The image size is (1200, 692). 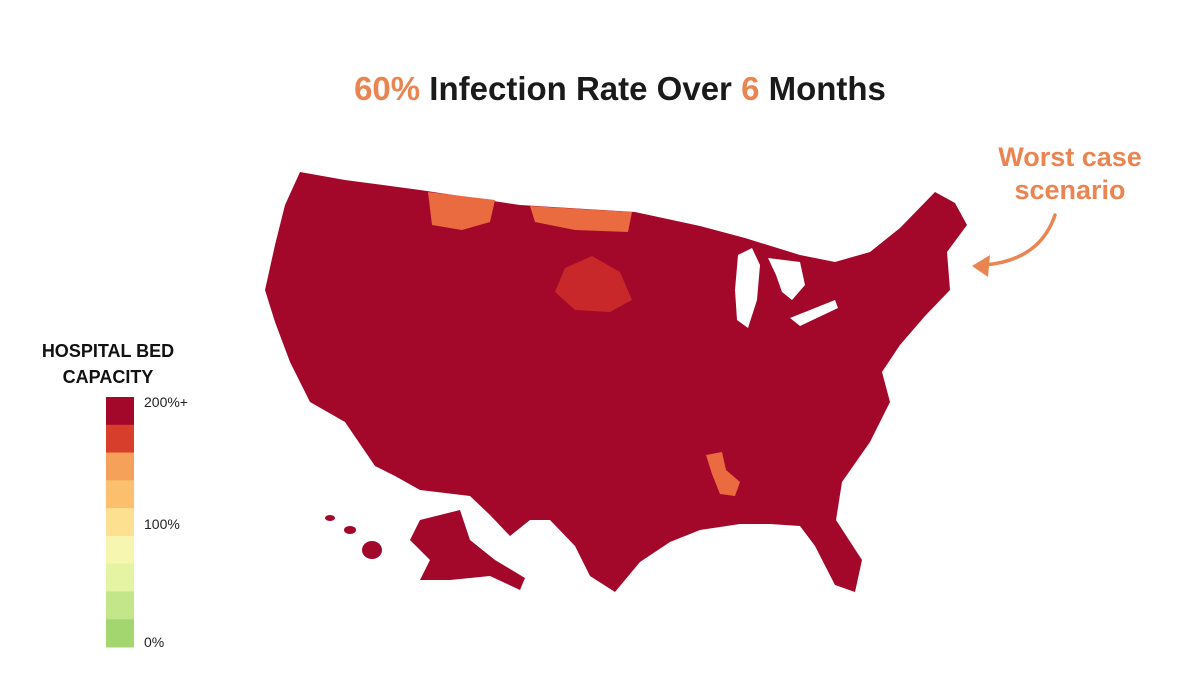 What do you see at coordinates (814, 313) in the screenshot?
I see `lake-erie` at bounding box center [814, 313].